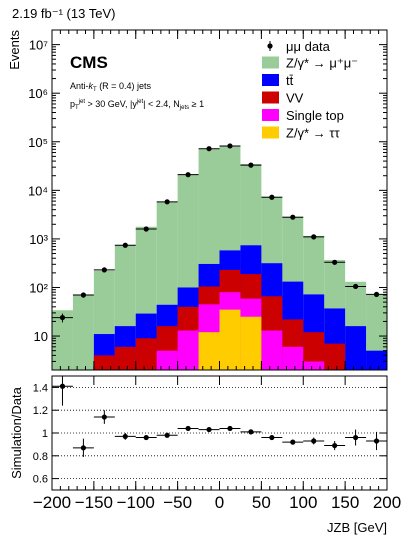 The width and height of the screenshot is (415, 538). What do you see at coordinates (40, 457) in the screenshot?
I see `ratio-y-tick-label-1: 0.8` at bounding box center [40, 457].